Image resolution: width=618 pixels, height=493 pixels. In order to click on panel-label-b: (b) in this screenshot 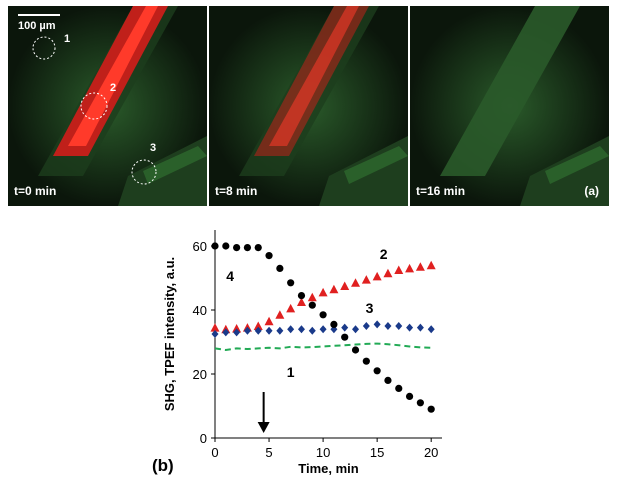, I will do `click(163, 465)`.